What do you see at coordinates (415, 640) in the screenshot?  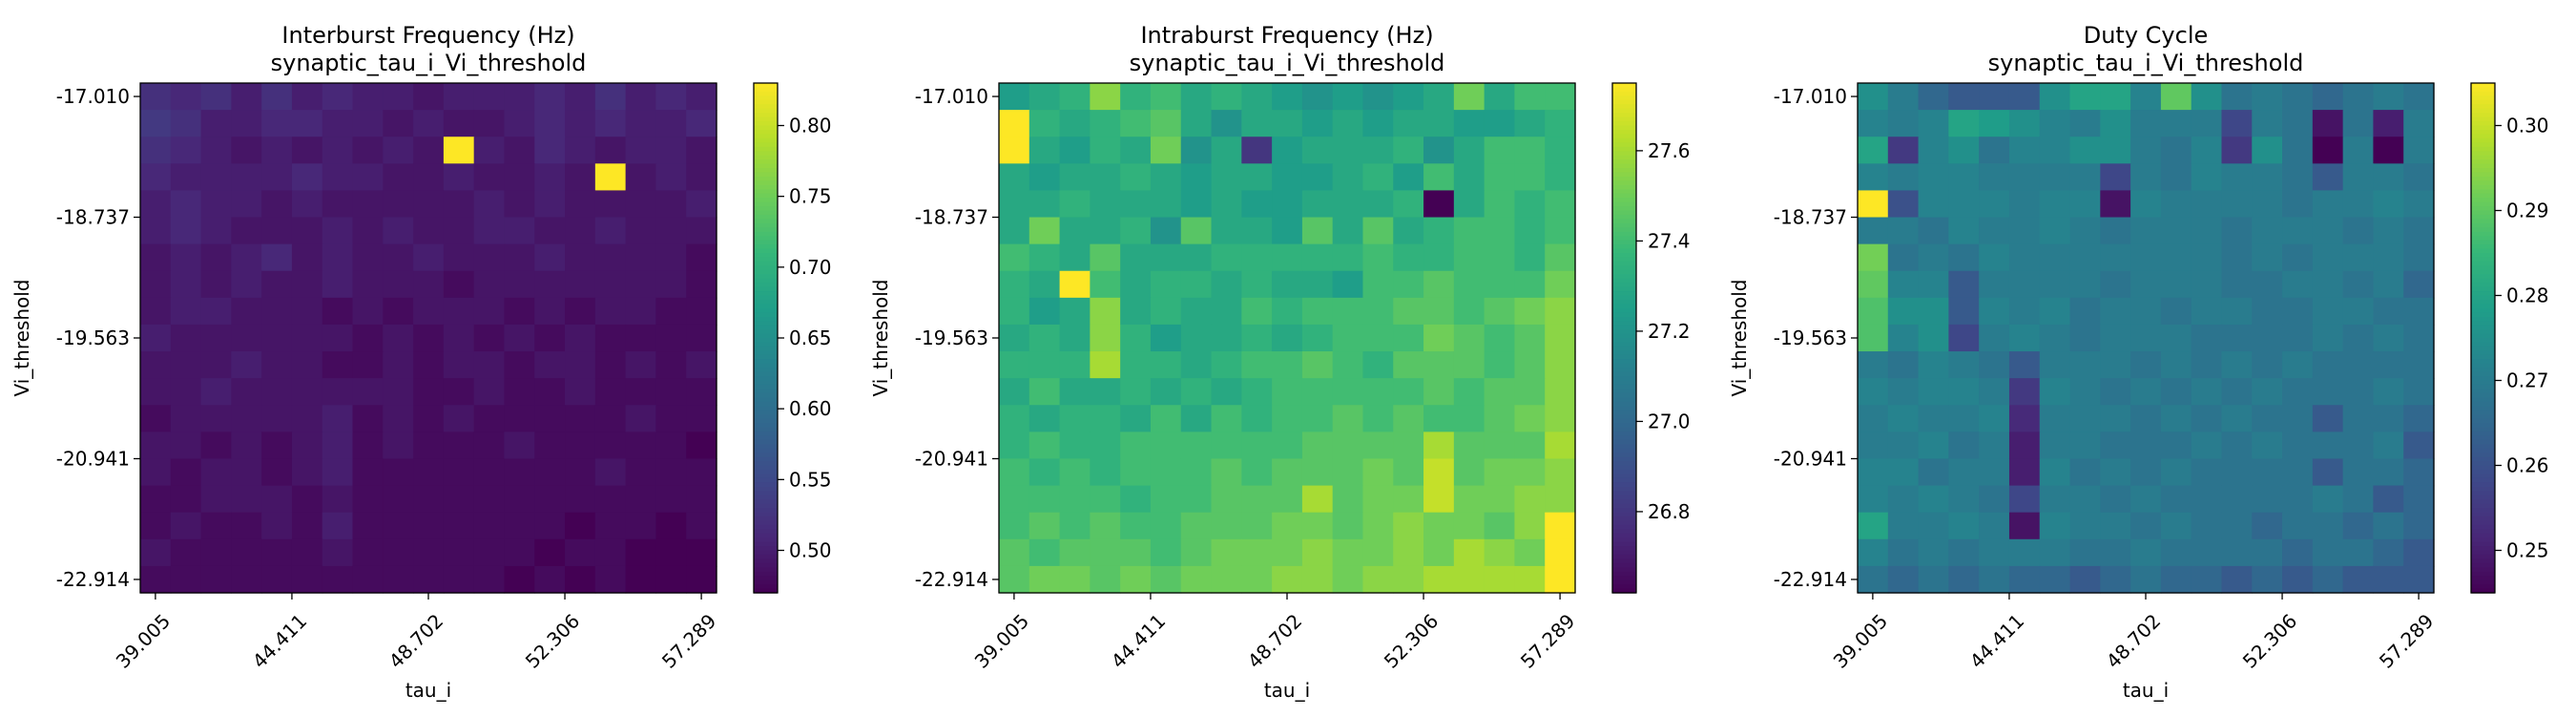 I see `x-tick-label: 48.702` at bounding box center [415, 640].